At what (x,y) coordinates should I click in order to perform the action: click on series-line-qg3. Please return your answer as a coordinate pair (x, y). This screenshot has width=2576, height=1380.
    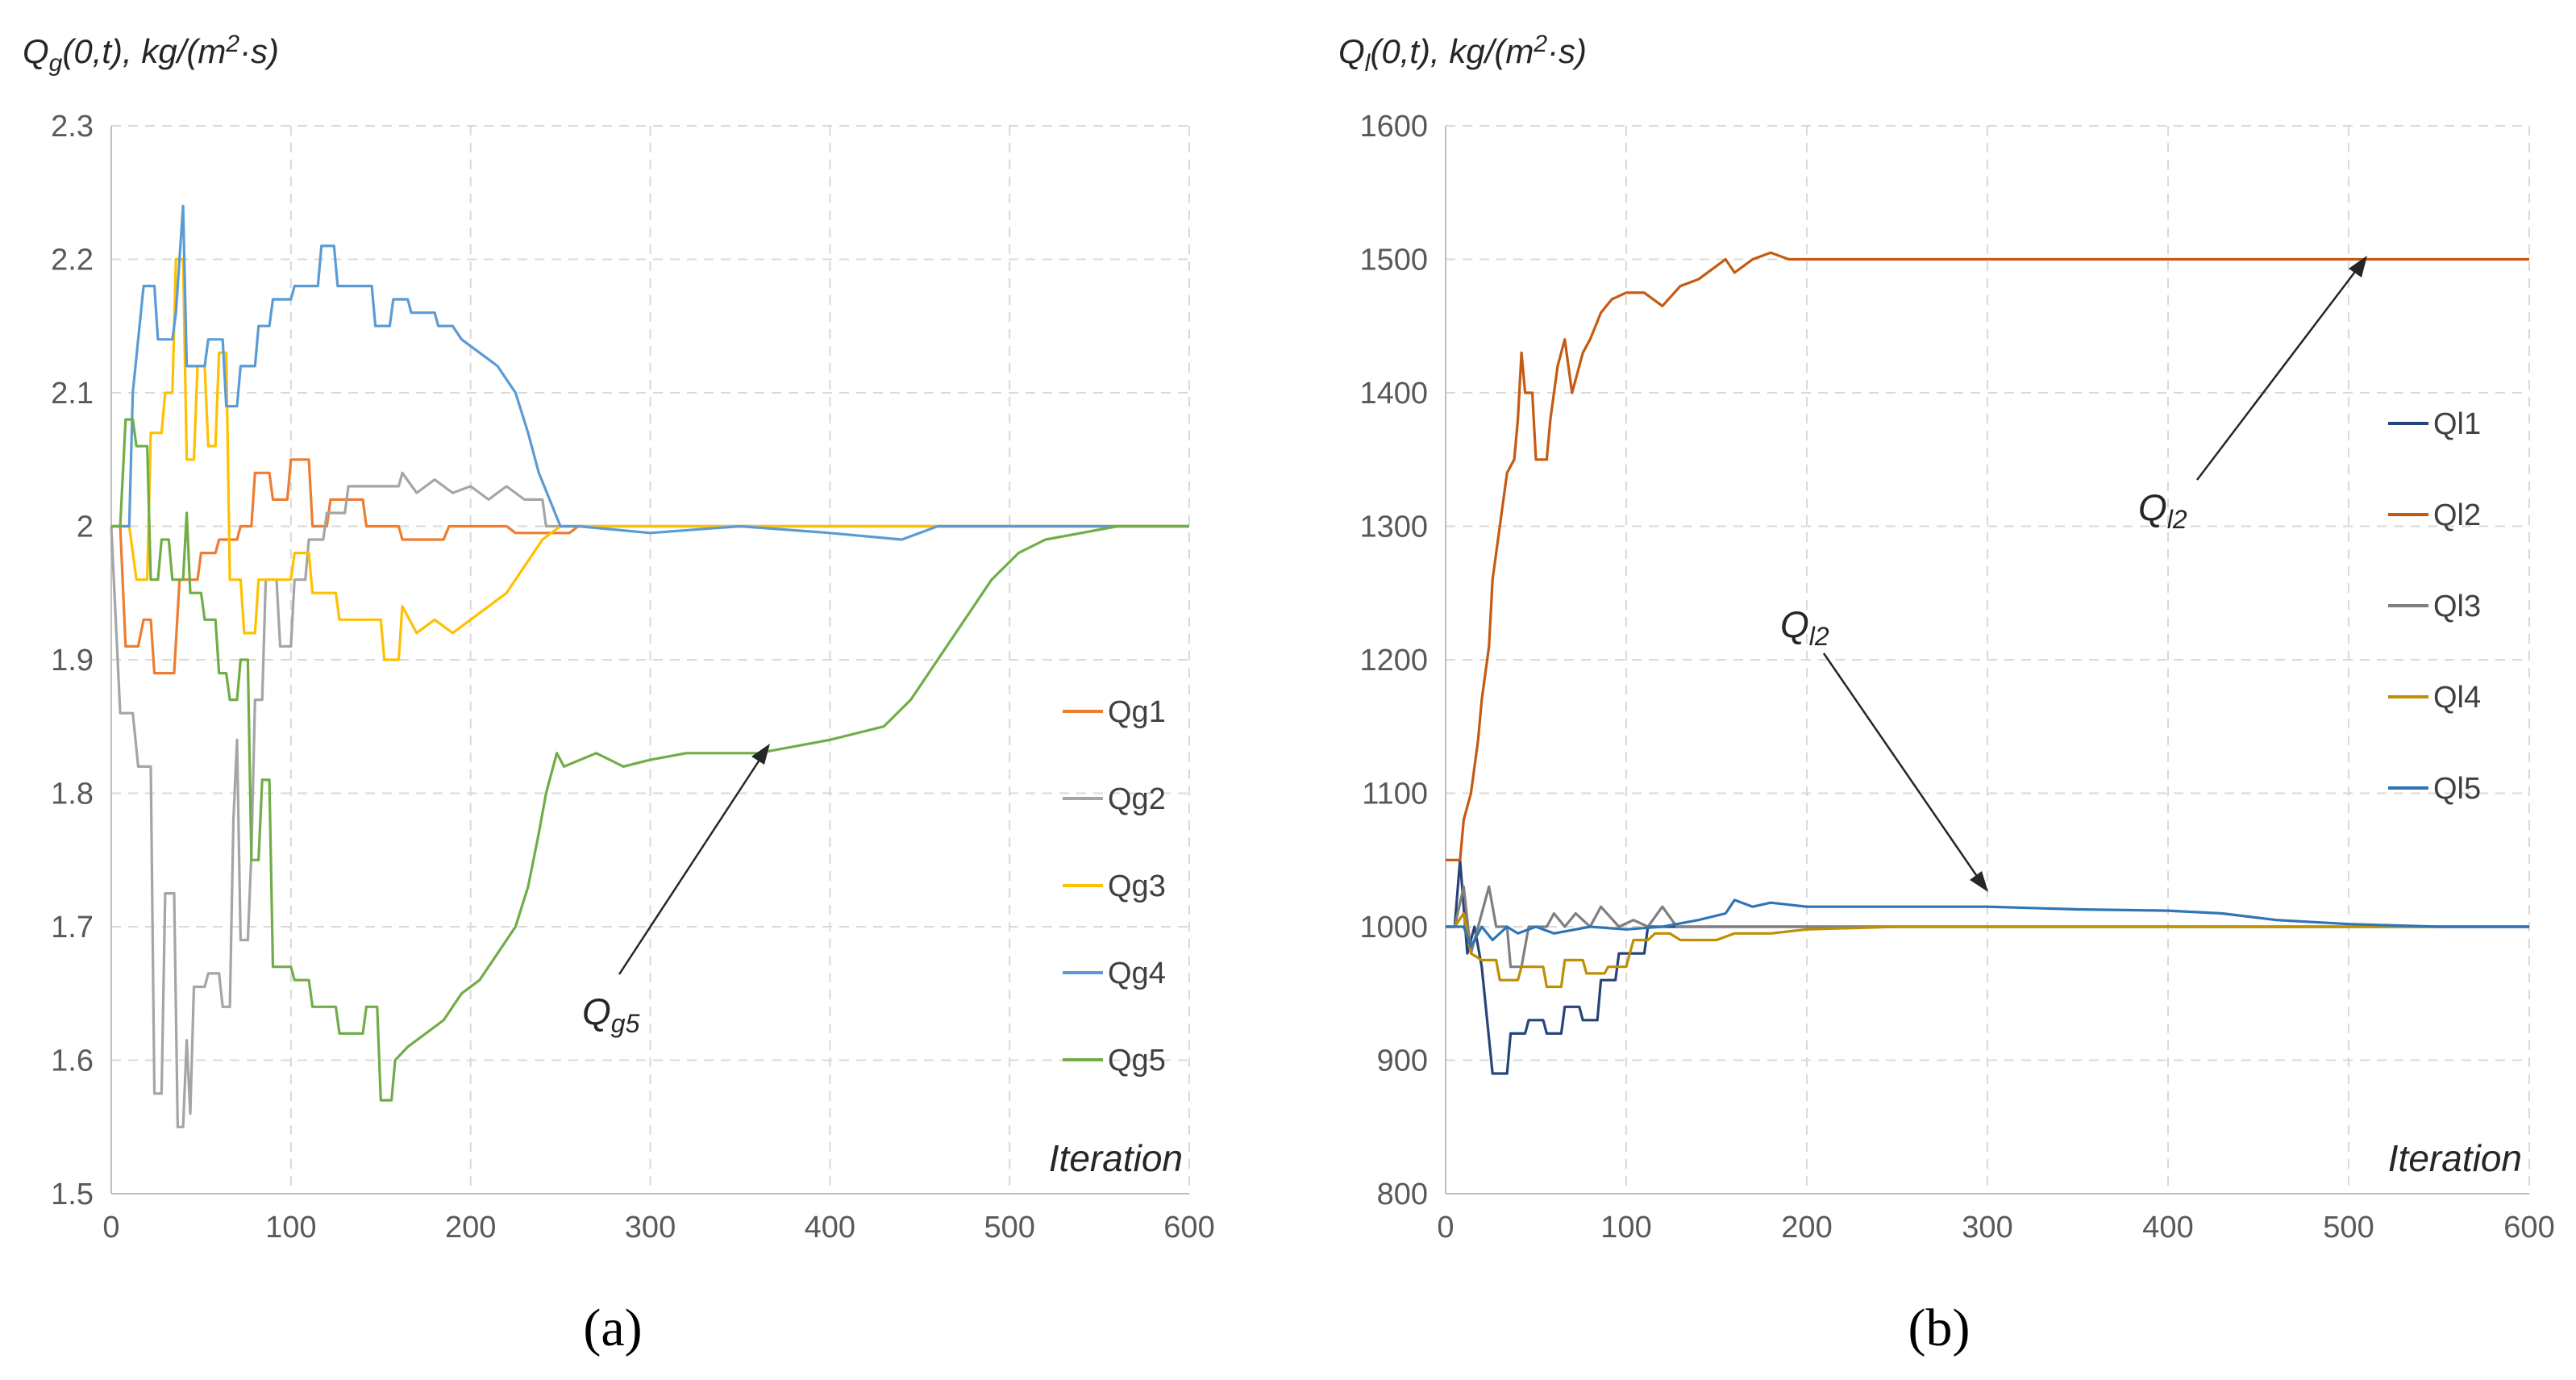
    Looking at the image, I should click on (650, 459).